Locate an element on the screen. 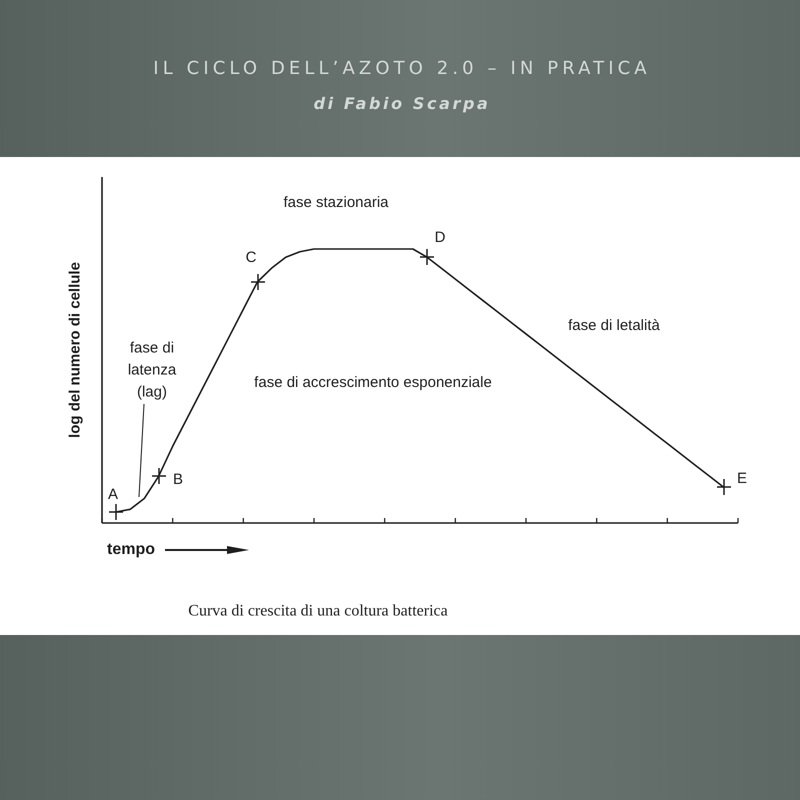  text: D is located at coordinates (440, 238).